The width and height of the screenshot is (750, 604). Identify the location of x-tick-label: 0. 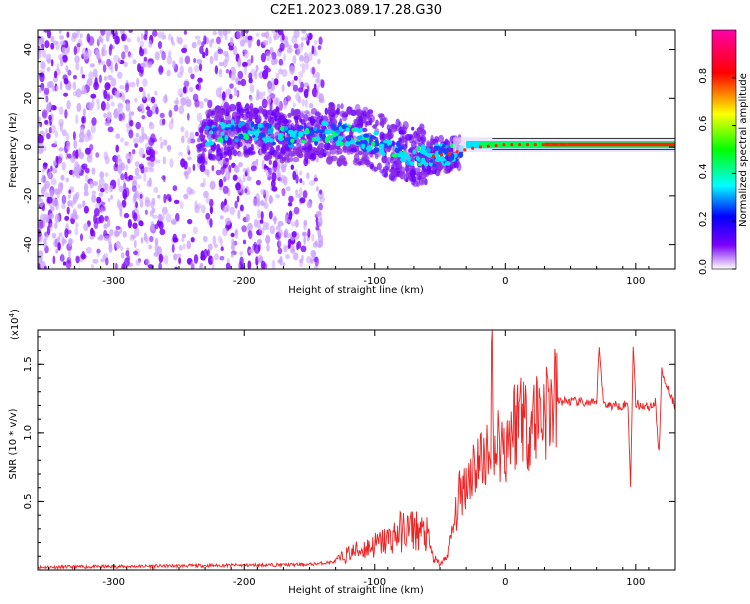
(505, 582).